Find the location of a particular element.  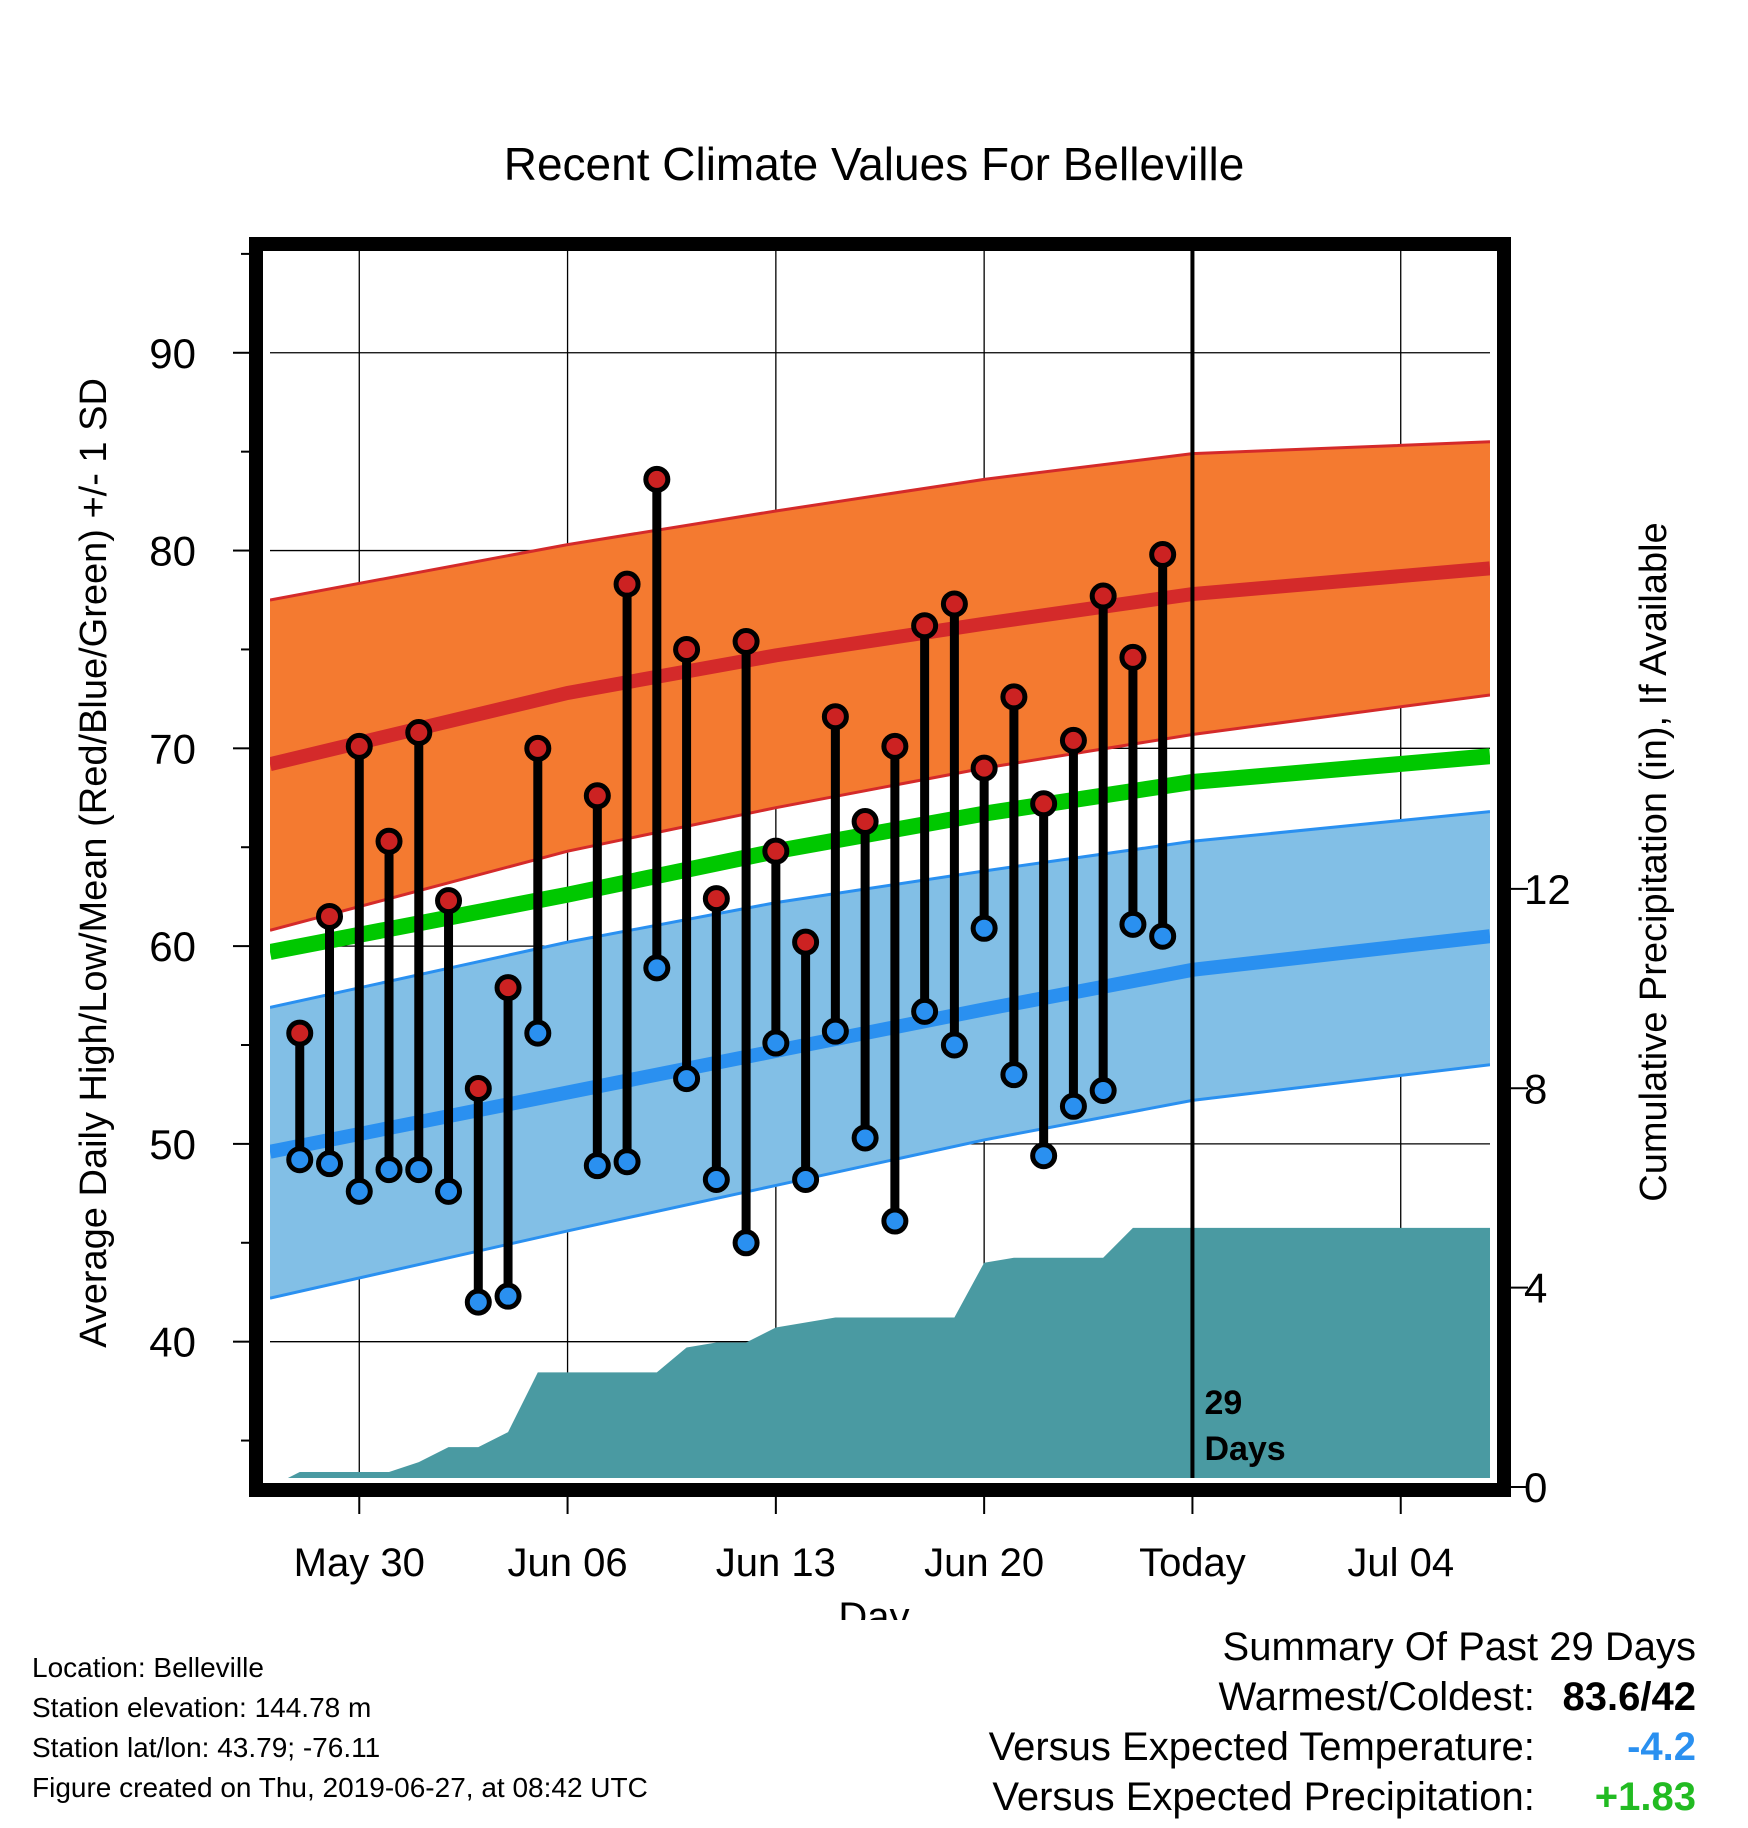

latlon-text: Station lat/lon: 43.79; -76.11 is located at coordinates (206, 1747).